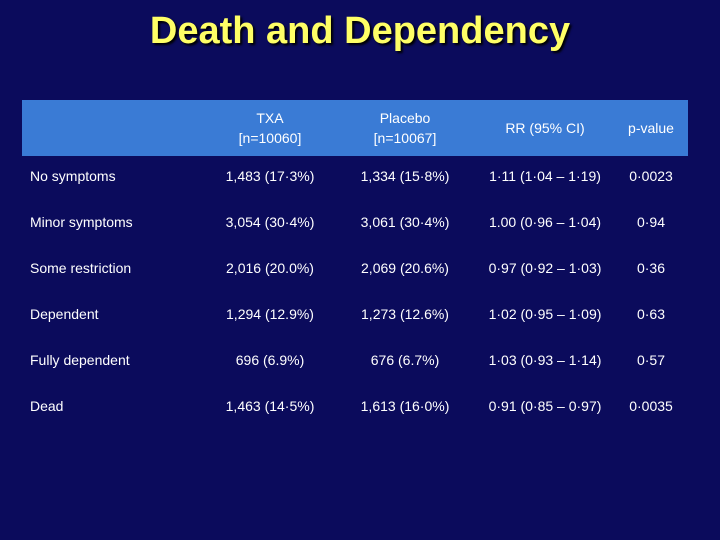  Describe the element at coordinates (405, 222) in the screenshot. I see `cell-placebo: 3,061 (30·4%)` at that location.